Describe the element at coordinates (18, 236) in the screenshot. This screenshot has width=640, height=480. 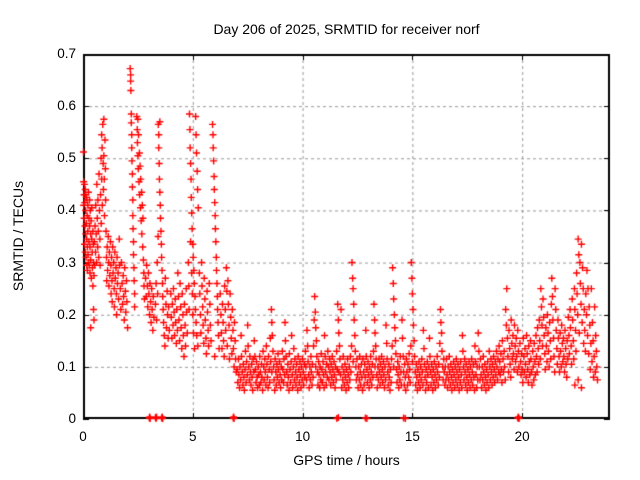
I see `y-axis-title: SRMTID / TECUs` at that location.